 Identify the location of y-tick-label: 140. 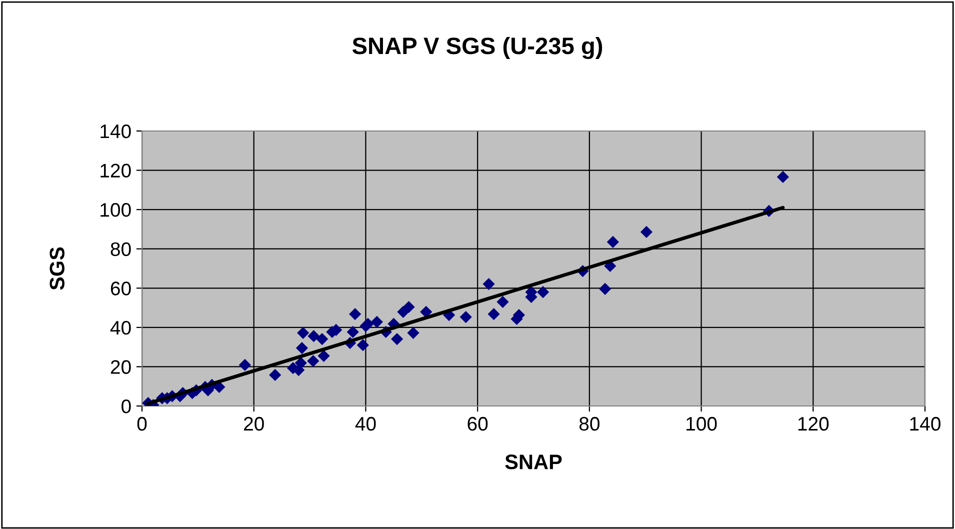
(115, 131).